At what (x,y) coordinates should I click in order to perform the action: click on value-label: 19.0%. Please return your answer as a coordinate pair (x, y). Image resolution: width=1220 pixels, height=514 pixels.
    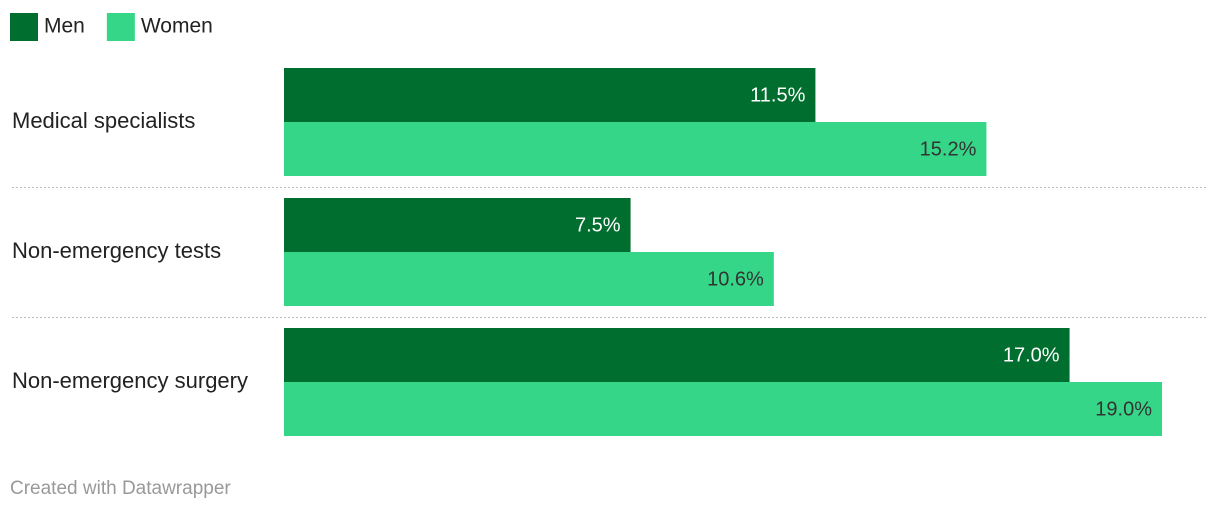
    Looking at the image, I should click on (1123, 409).